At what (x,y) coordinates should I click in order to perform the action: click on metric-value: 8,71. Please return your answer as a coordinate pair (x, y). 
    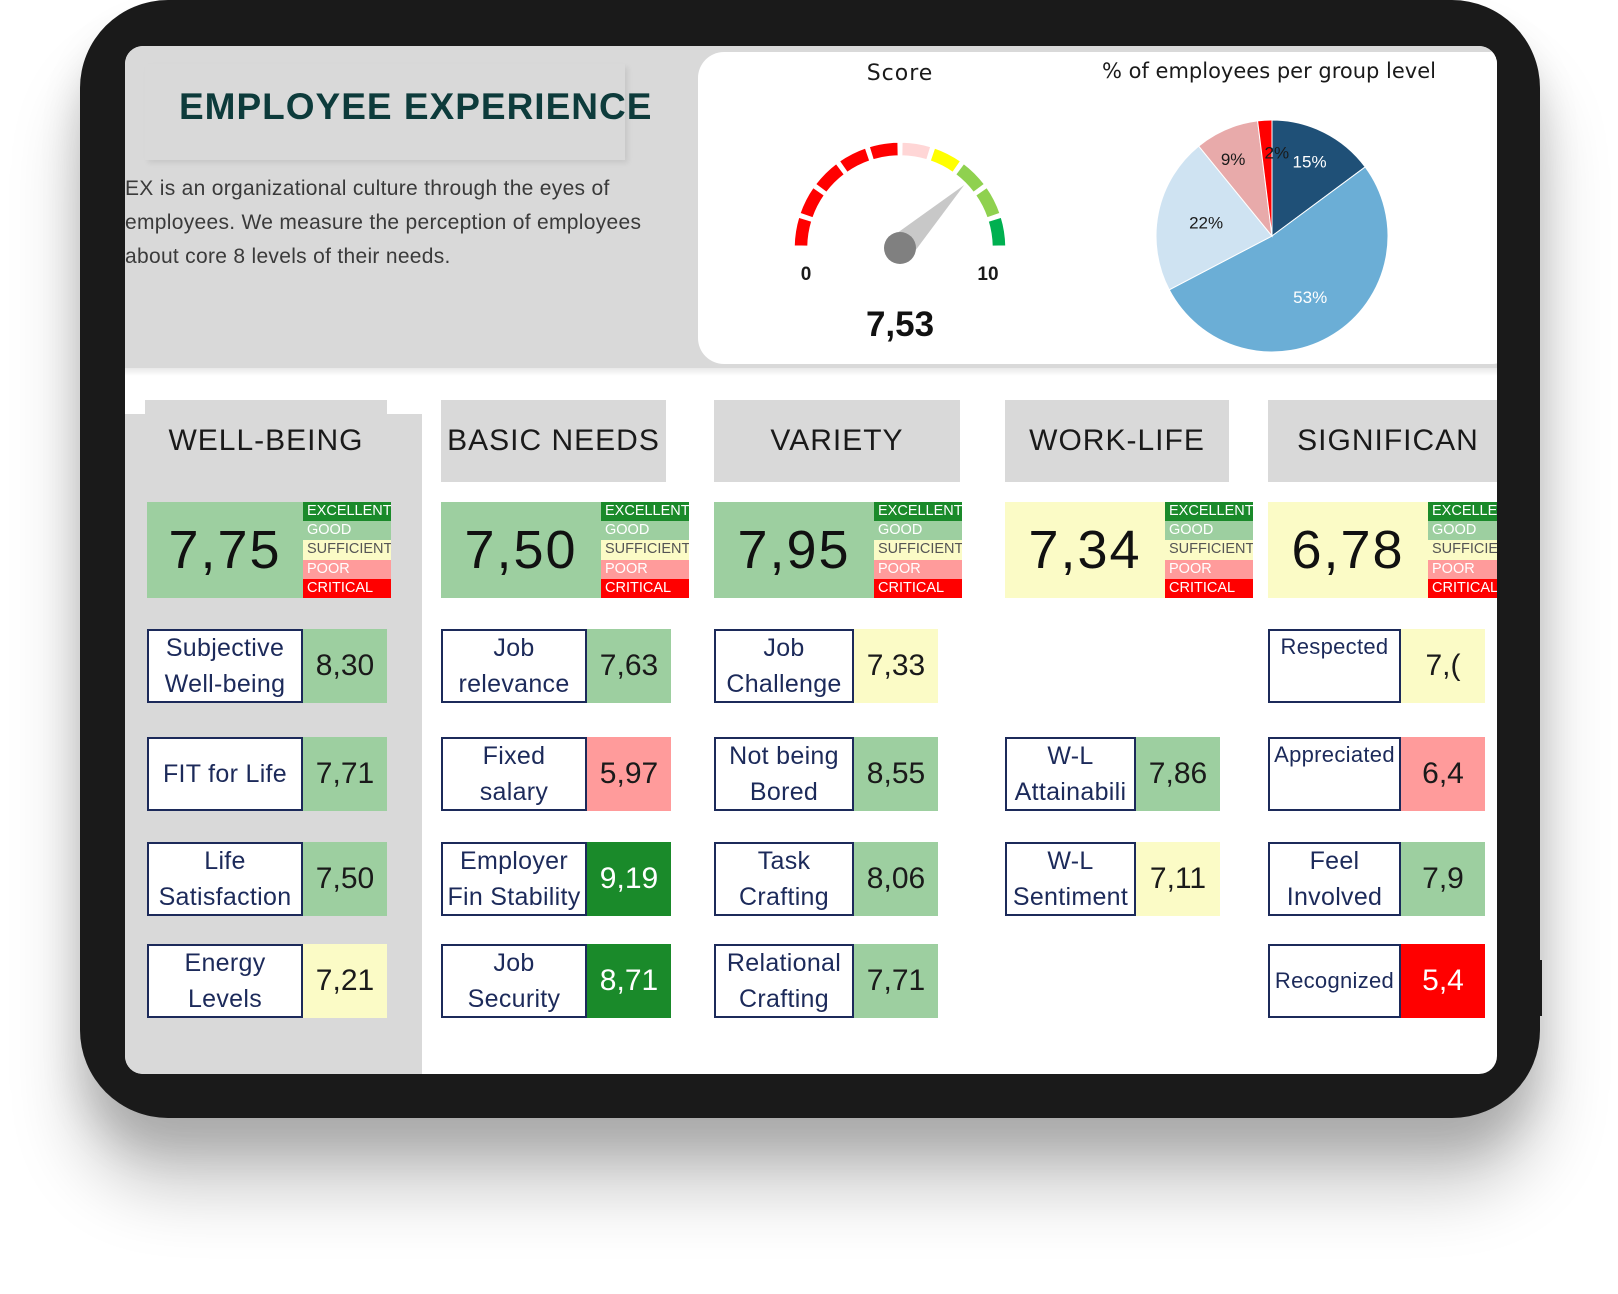
    Looking at the image, I should click on (629, 981).